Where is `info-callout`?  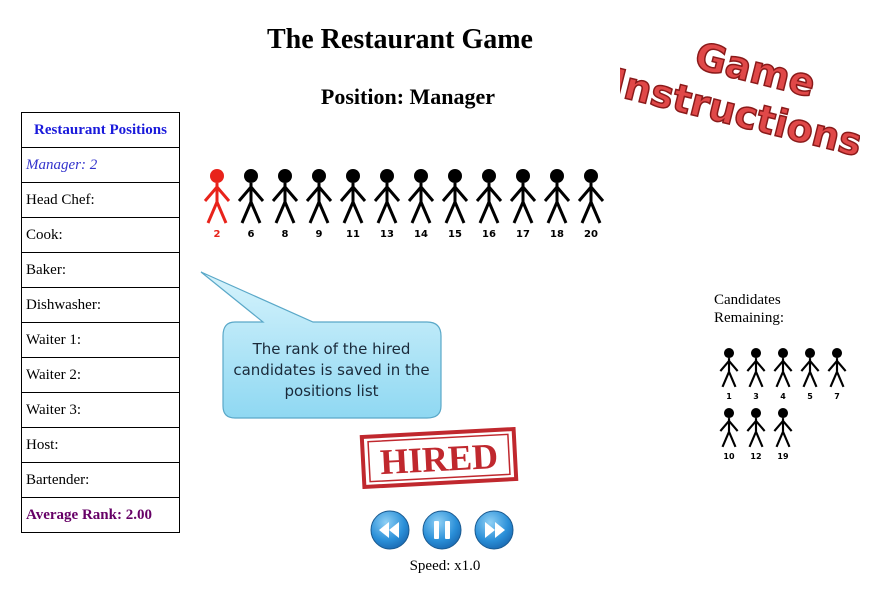
info-callout is located at coordinates (321, 345).